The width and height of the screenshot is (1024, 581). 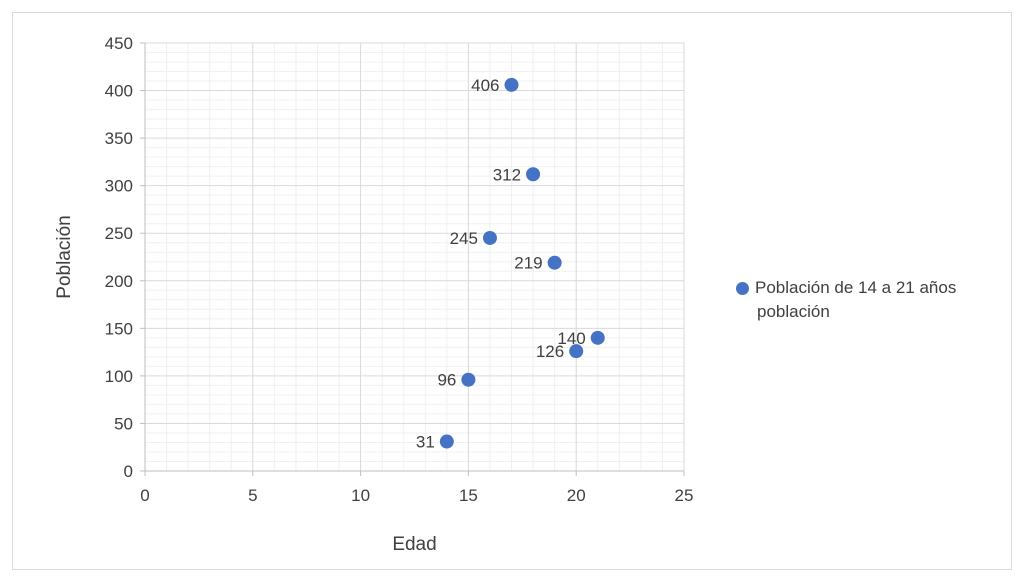 What do you see at coordinates (425, 442) in the screenshot?
I see `data-label: 31` at bounding box center [425, 442].